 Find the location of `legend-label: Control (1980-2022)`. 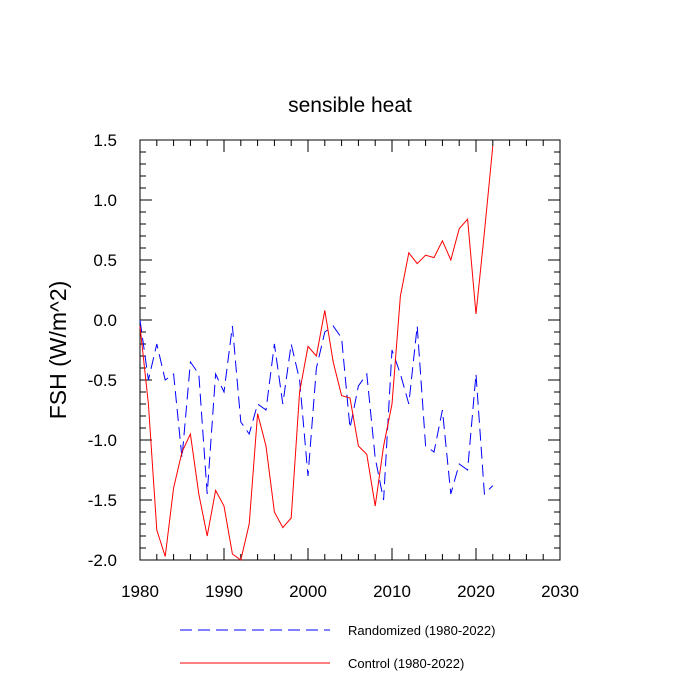

legend-label: Control (1980-2022) is located at coordinates (406, 663).